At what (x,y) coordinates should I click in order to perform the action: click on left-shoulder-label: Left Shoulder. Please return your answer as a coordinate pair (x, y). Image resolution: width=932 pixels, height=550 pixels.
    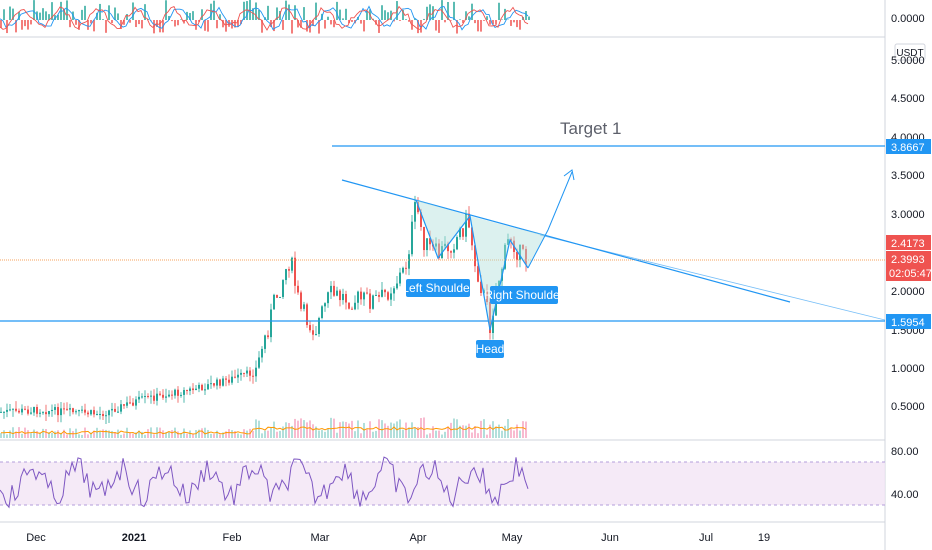
    Looking at the image, I should click on (438, 288).